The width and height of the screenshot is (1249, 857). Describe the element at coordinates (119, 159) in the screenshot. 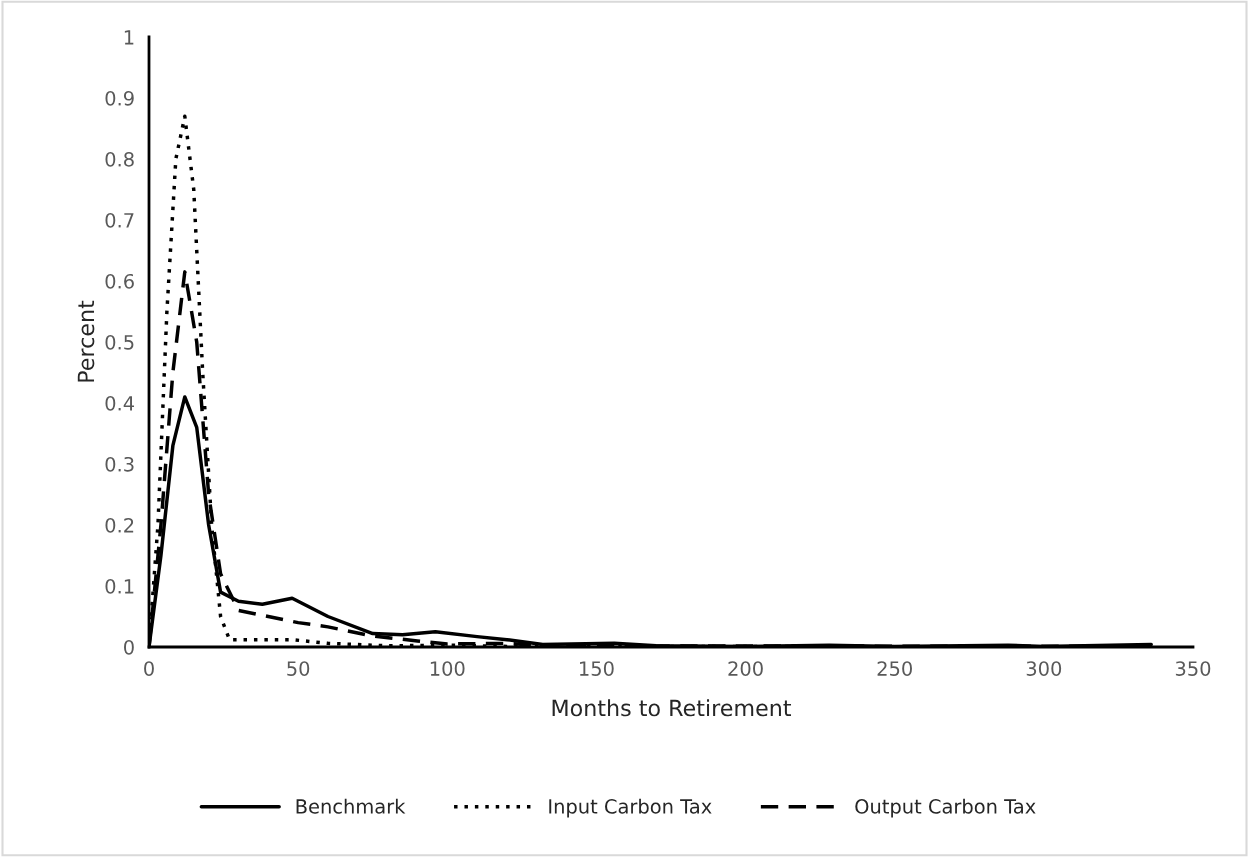

I see `y-tick-label: 0.8` at that location.